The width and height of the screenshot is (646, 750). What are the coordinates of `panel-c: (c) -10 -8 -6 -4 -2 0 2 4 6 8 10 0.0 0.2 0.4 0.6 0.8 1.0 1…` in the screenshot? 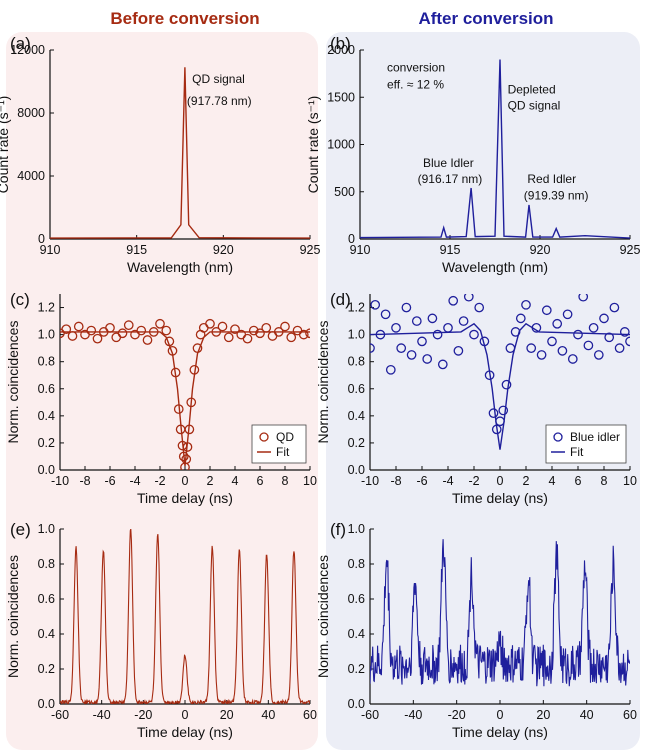 It's located at (161, 398).